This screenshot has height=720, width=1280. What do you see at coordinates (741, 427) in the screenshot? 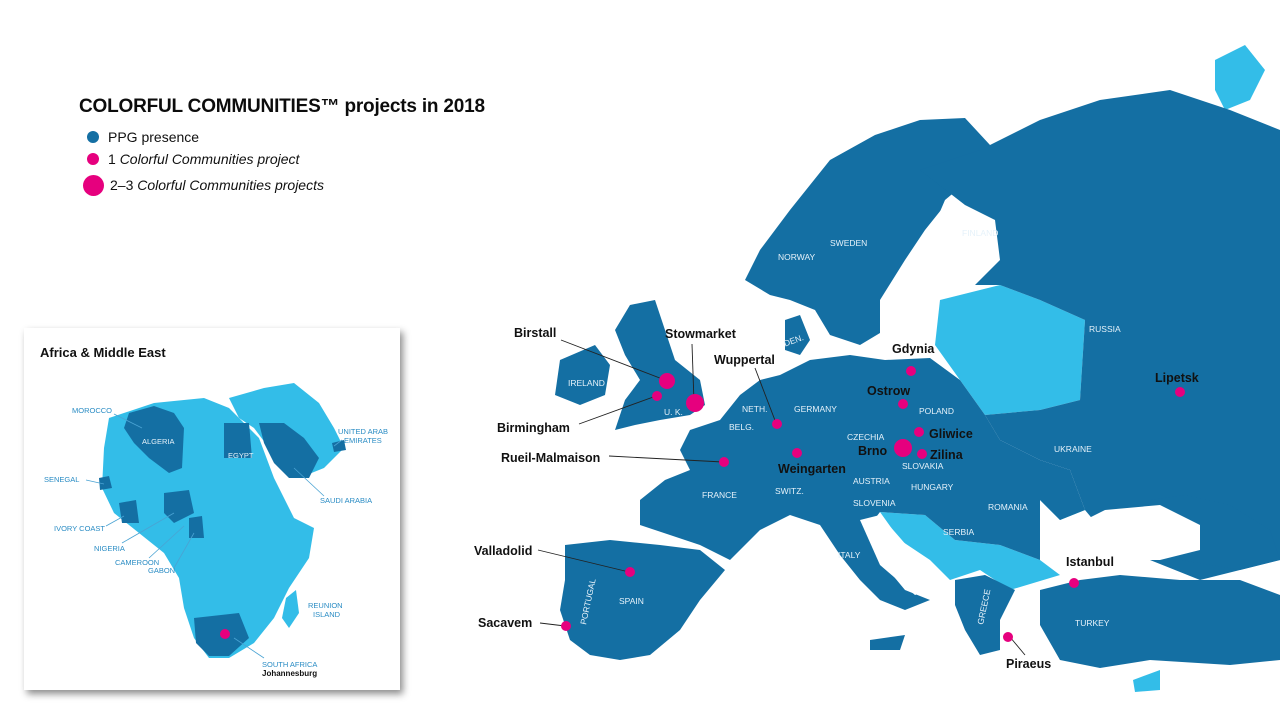
I see `label-belgium: BELG.` at bounding box center [741, 427].